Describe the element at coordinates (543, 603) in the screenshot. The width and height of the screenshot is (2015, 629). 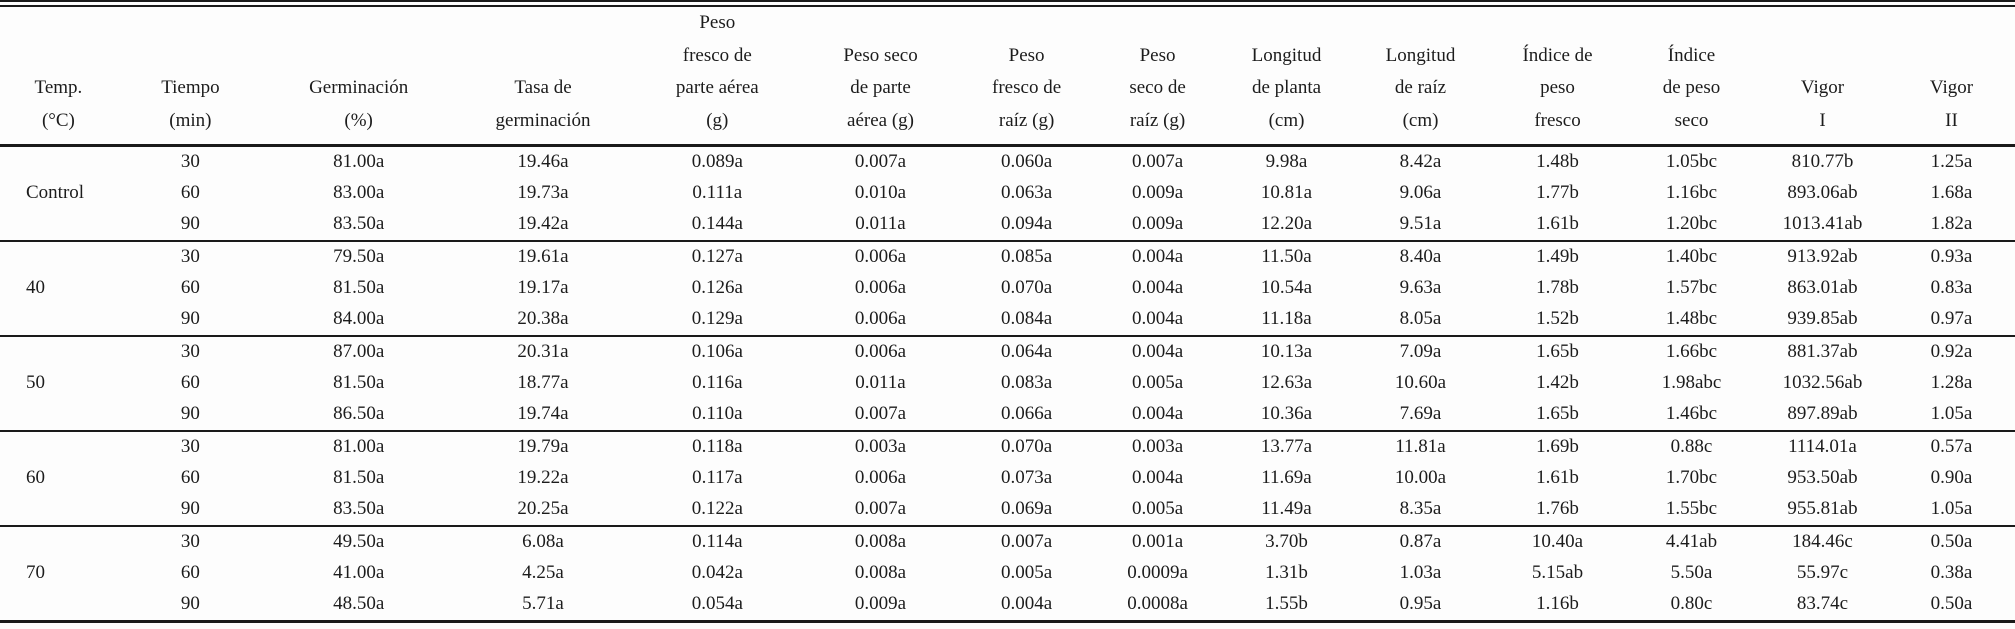
I see `data-cell: 5.71a` at that location.